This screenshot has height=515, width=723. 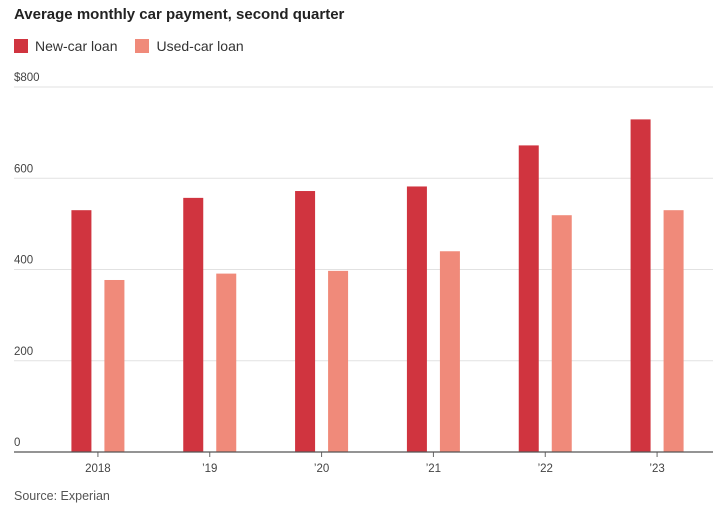 I want to click on legend: New-car loan Used-car loan, so click(x=129, y=46).